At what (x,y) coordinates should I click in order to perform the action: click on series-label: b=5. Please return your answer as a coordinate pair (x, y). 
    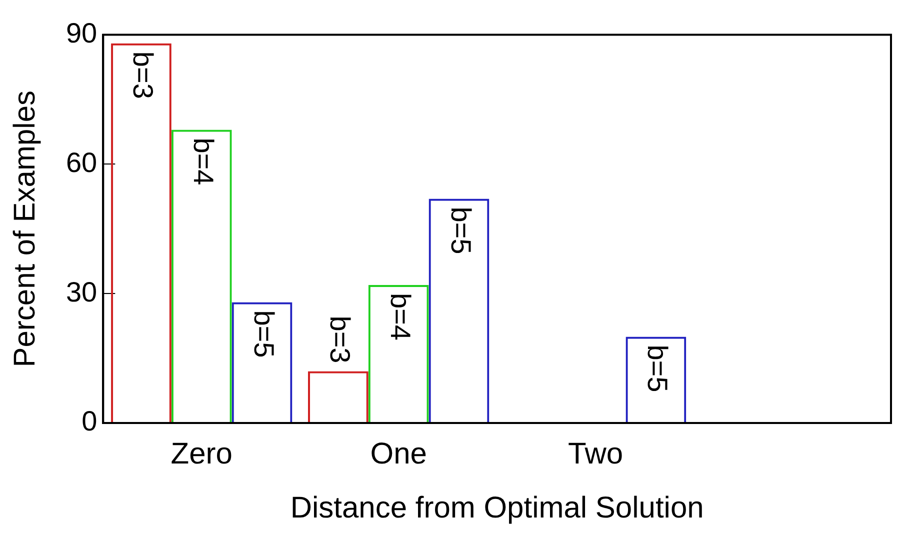
    Looking at the image, I should click on (264, 334).